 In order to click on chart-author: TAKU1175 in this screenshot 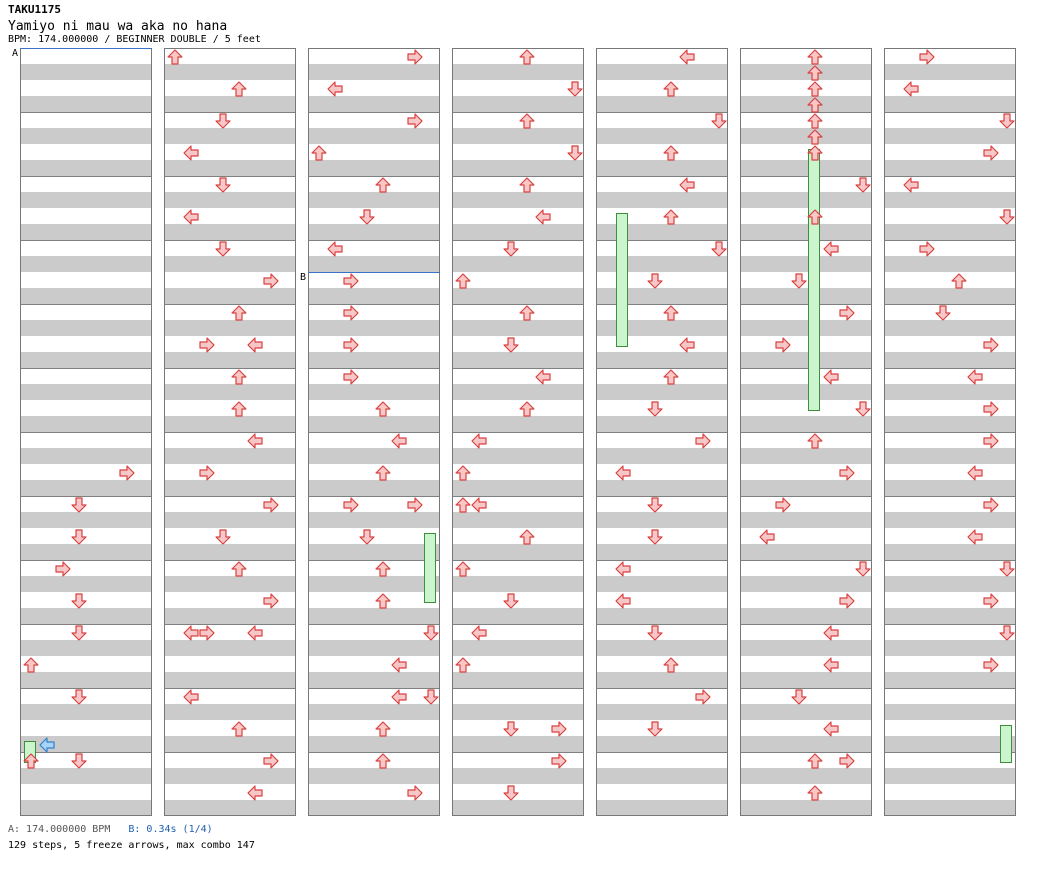, I will do `click(34, 9)`.